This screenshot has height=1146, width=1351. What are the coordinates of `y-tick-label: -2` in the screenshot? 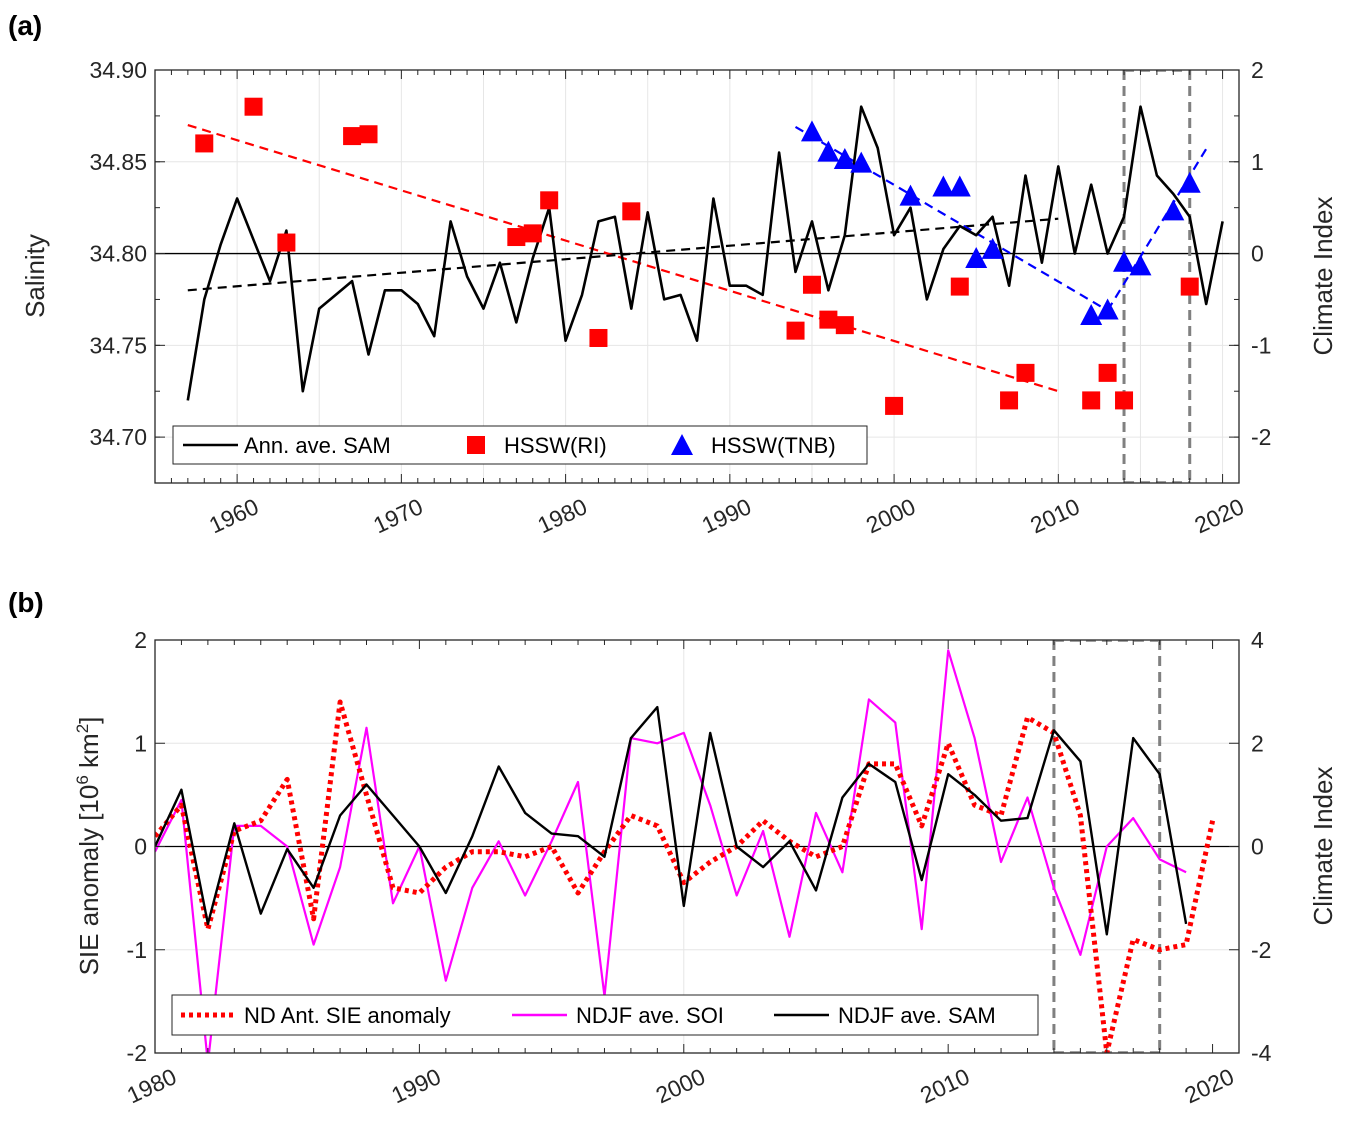 It's located at (137, 1053).